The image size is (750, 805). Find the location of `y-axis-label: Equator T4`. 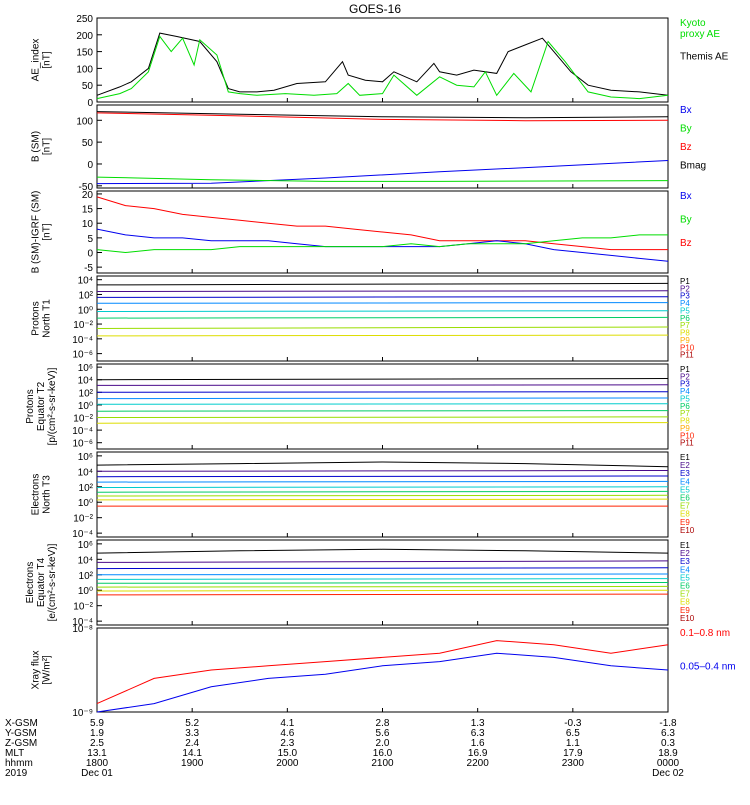

y-axis-label: Equator T4 is located at coordinates (41, 582).